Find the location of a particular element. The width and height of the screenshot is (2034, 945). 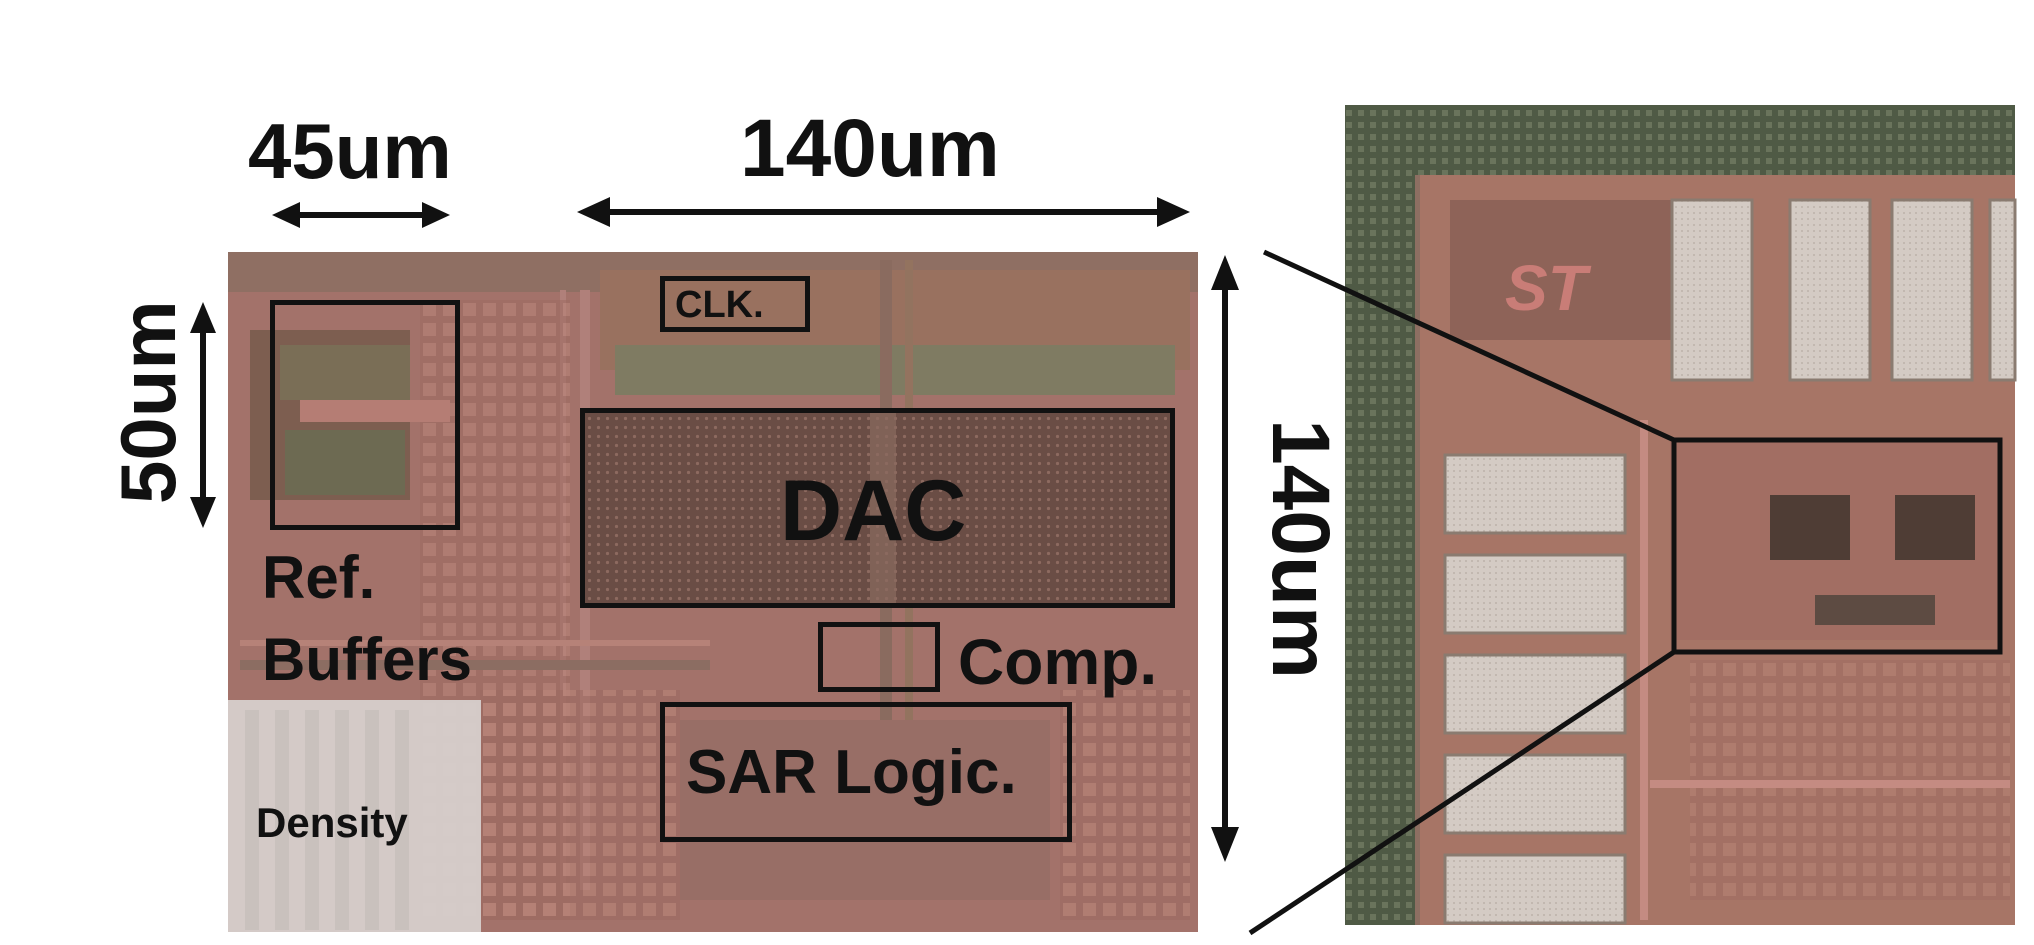

clk-label: CLK. is located at coordinates (719, 305).